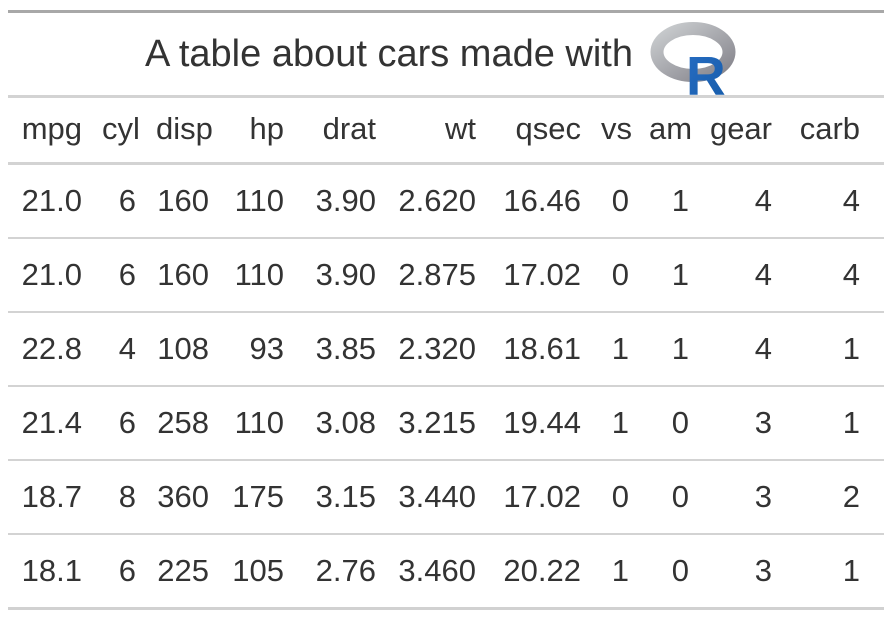  I want to click on table-cell: 3.215, so click(436, 422).